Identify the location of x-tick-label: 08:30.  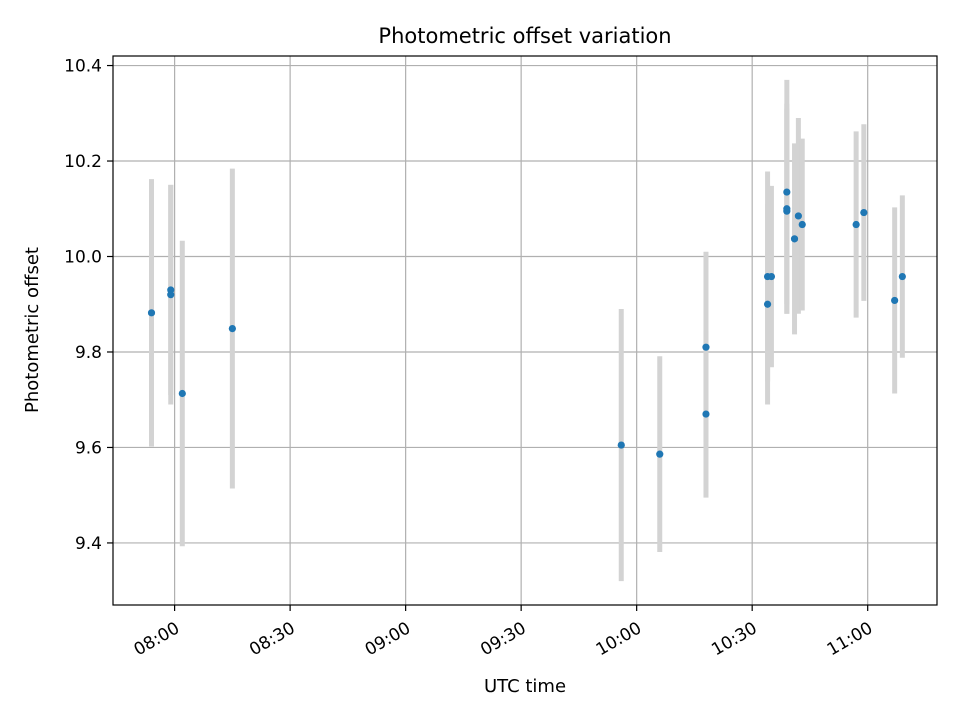
(272, 639).